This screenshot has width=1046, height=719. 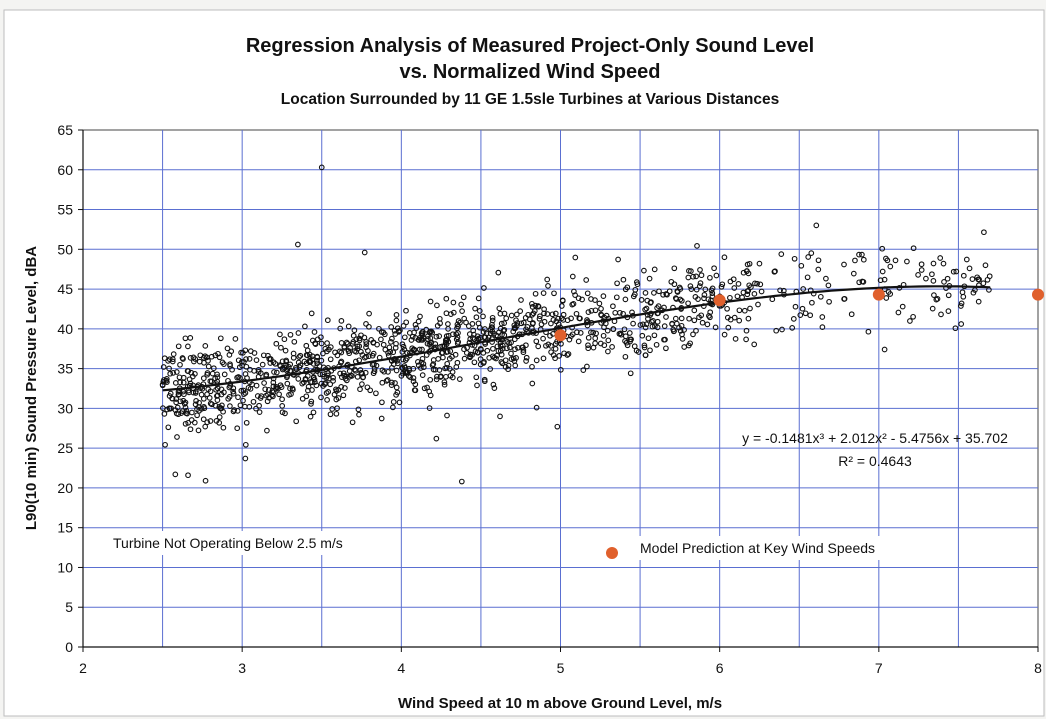 I want to click on x-tick-label: 7, so click(x=879, y=668).